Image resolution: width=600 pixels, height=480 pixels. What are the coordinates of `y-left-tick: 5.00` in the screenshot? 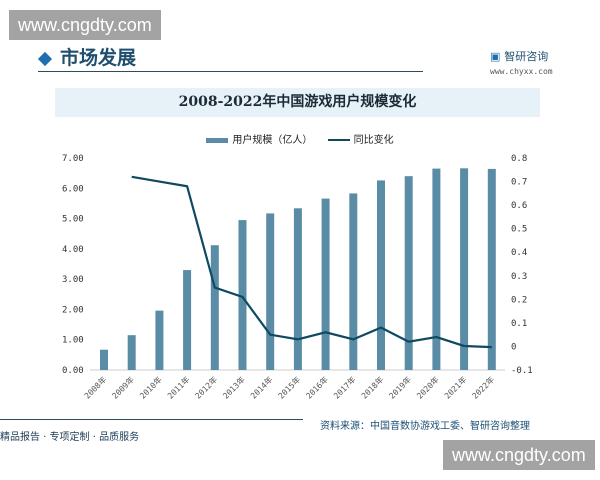 It's located at (73, 220).